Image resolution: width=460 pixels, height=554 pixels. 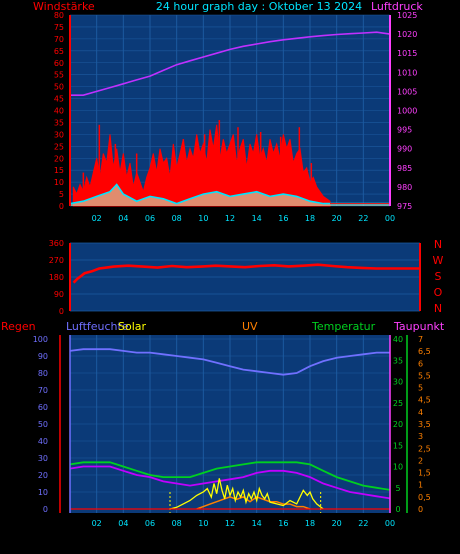 I want to click on pressure-tick-label: 985, so click(x=404, y=168).